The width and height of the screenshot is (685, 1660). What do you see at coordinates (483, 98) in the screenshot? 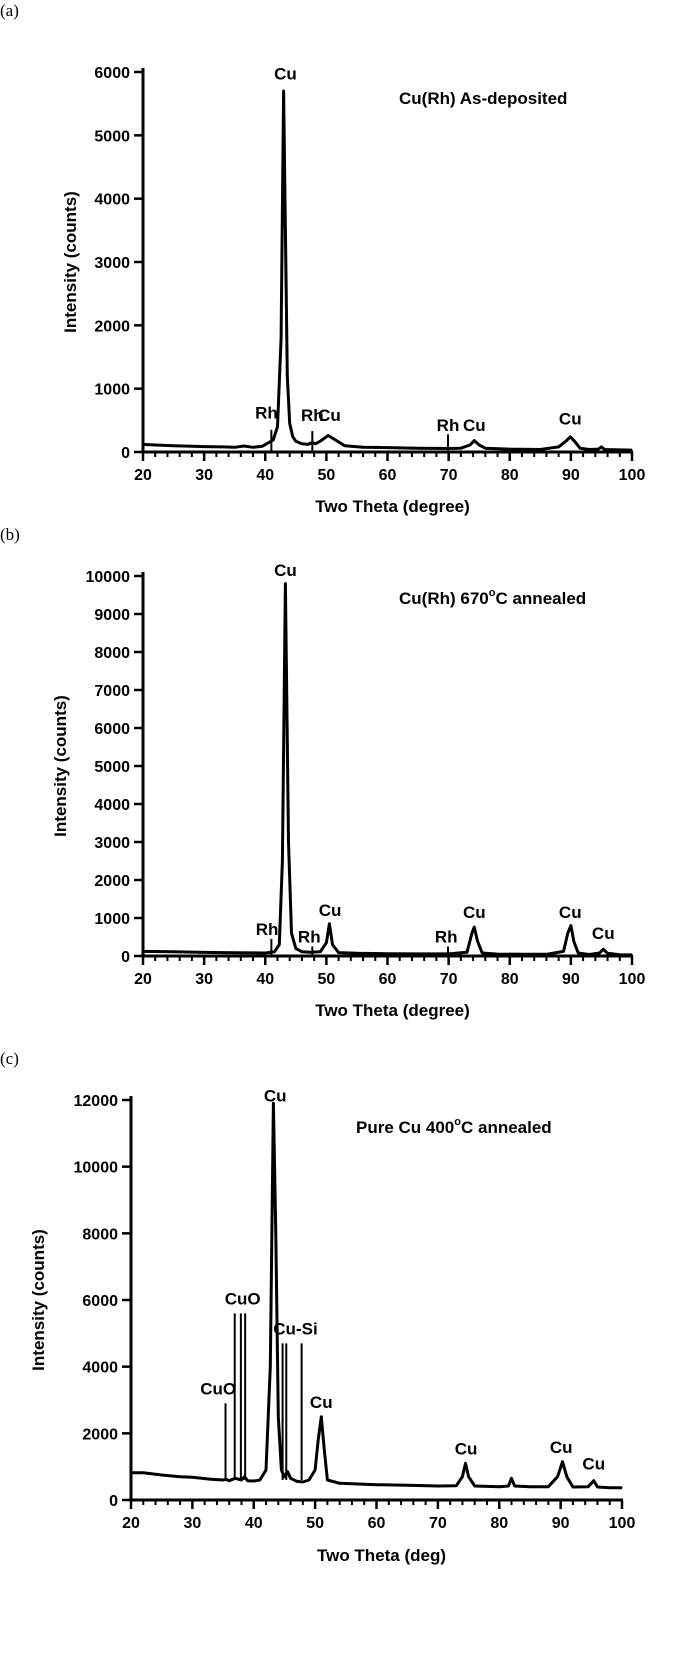
I see `panel-title: Cu(Rh) As-deposited` at bounding box center [483, 98].